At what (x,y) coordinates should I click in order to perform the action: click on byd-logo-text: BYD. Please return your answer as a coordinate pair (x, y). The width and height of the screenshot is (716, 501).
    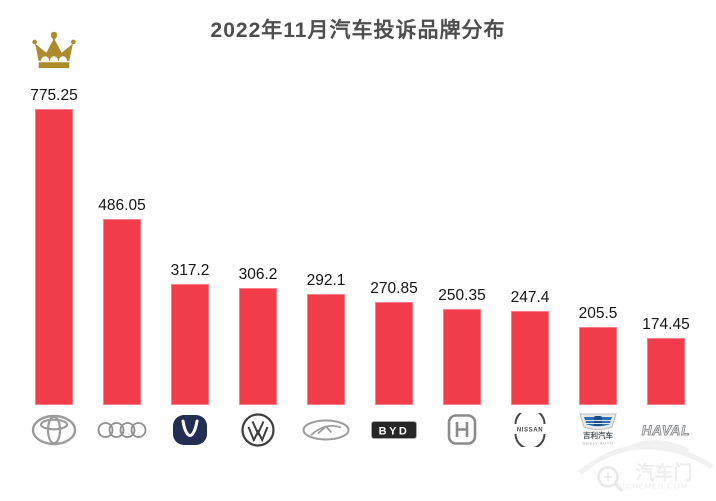
    Looking at the image, I should click on (394, 432).